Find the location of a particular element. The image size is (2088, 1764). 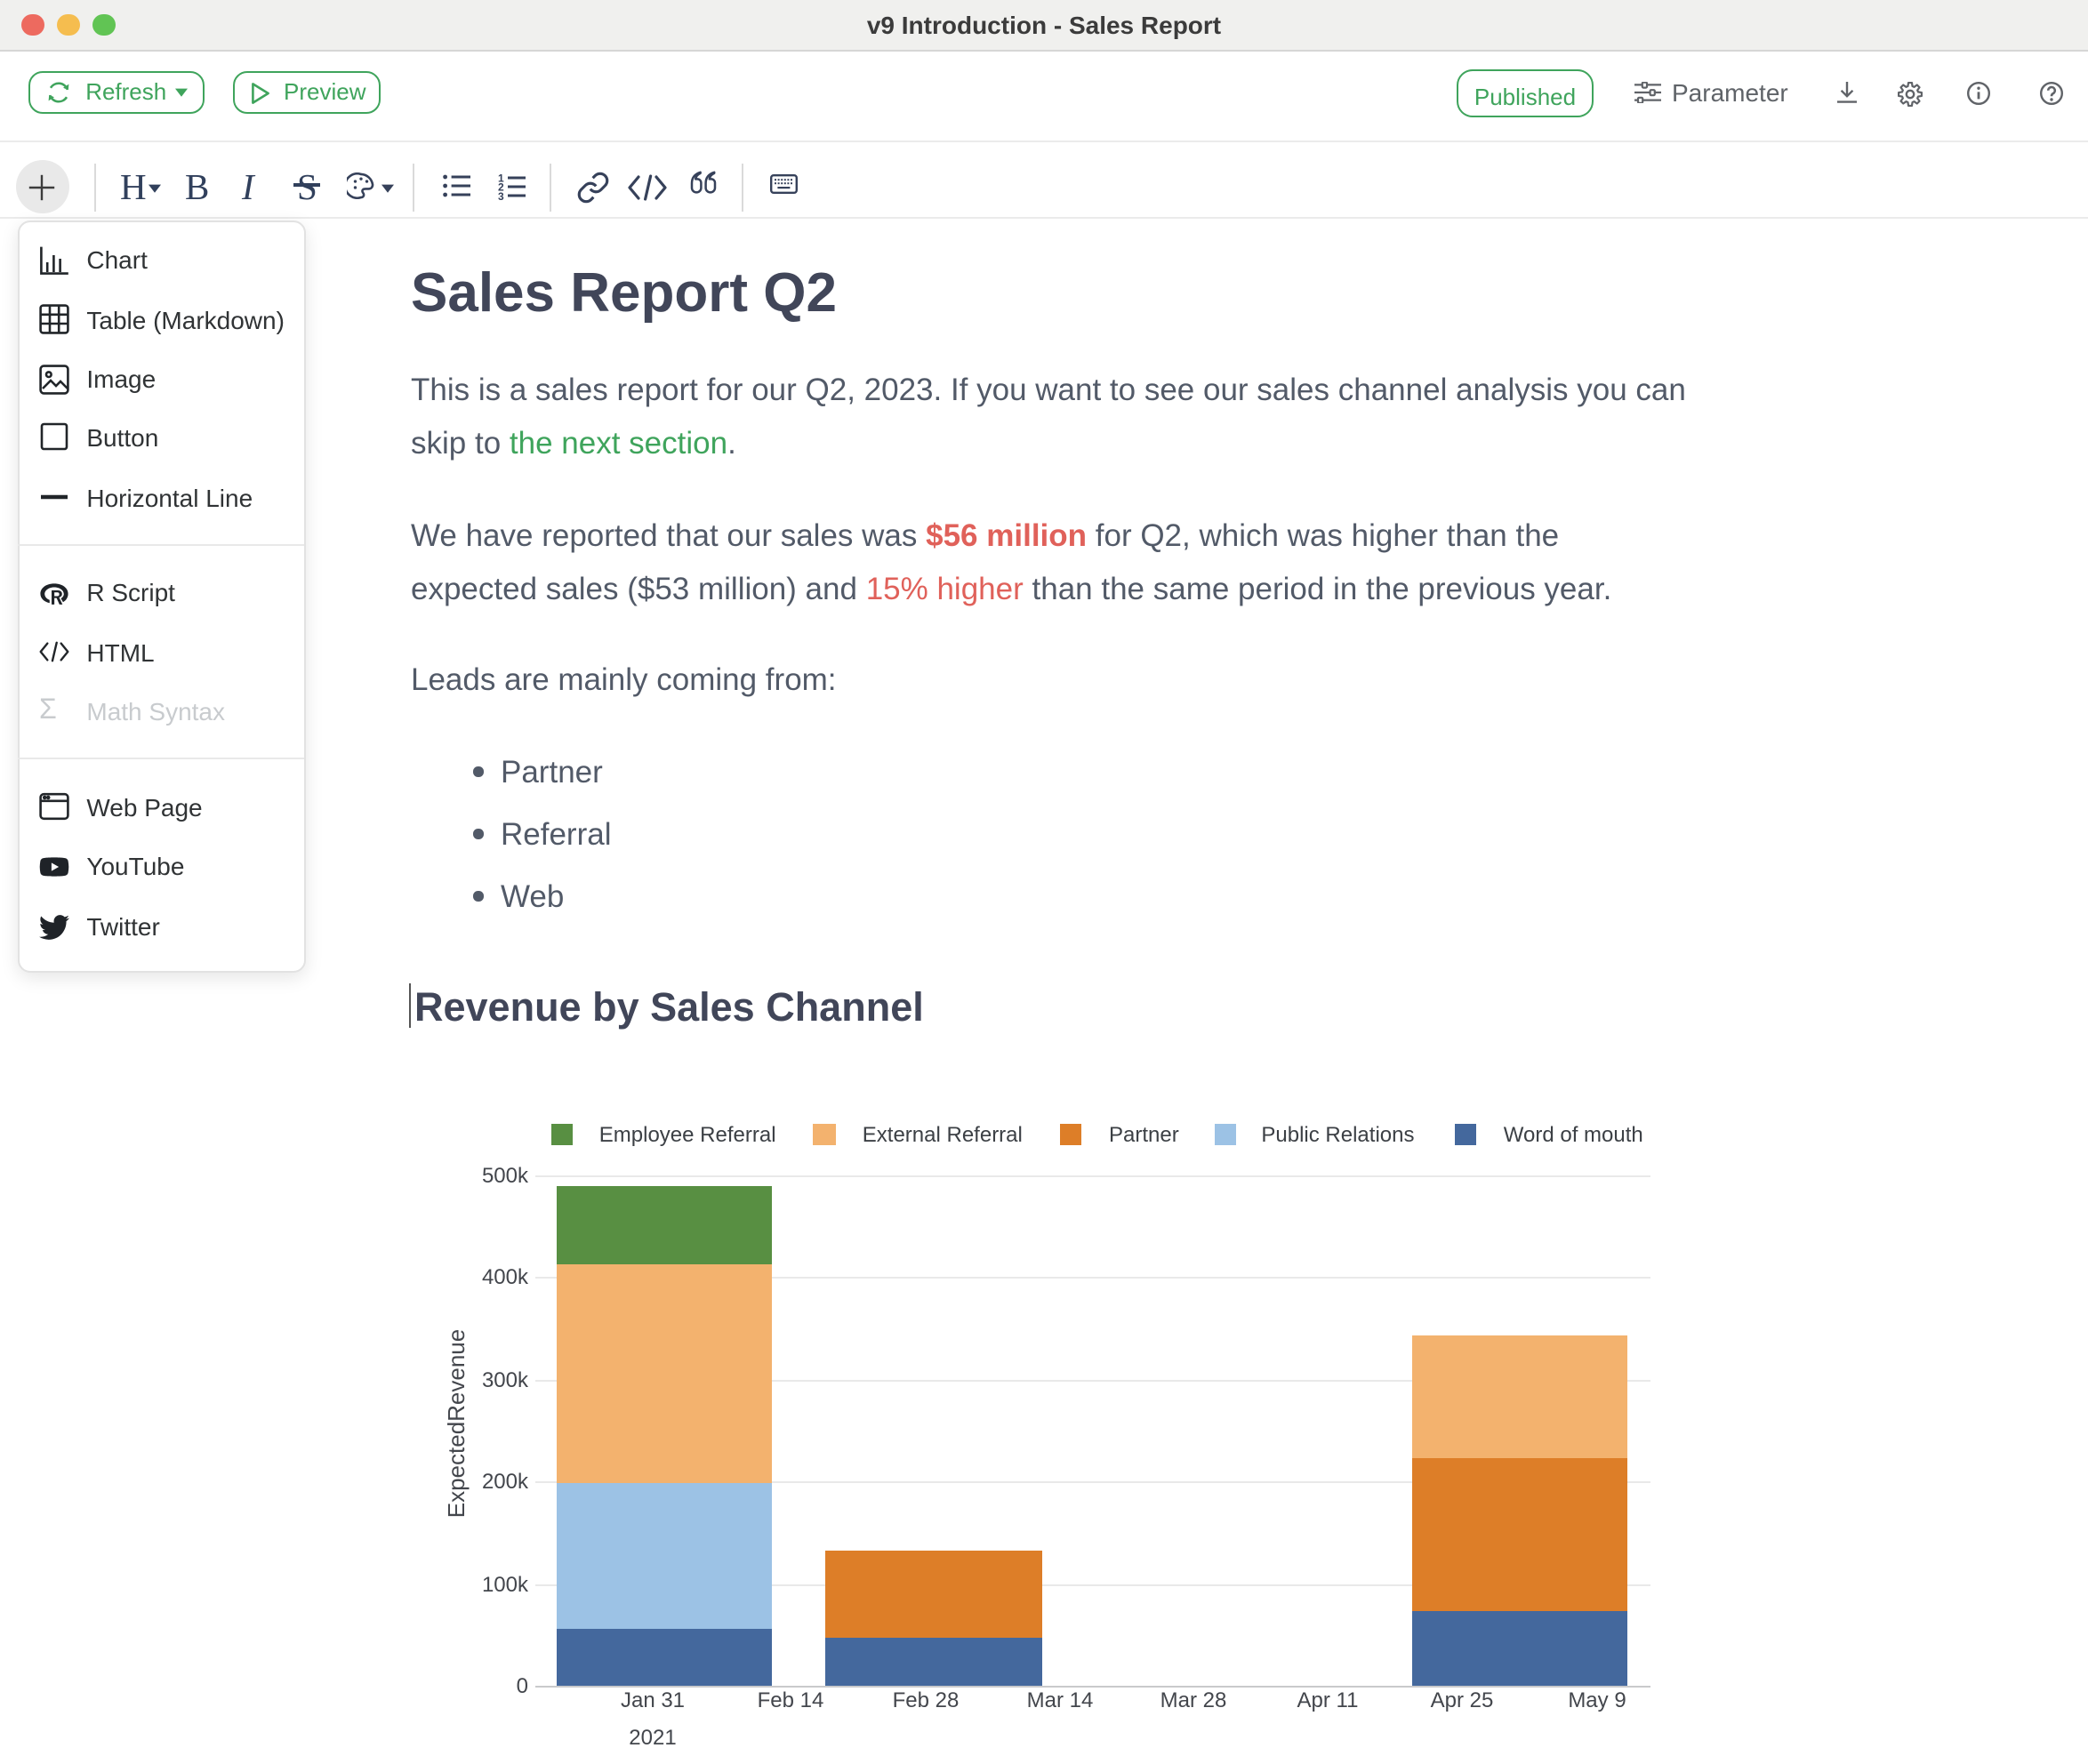

svg-text: 1 is located at coordinates (500, 178).